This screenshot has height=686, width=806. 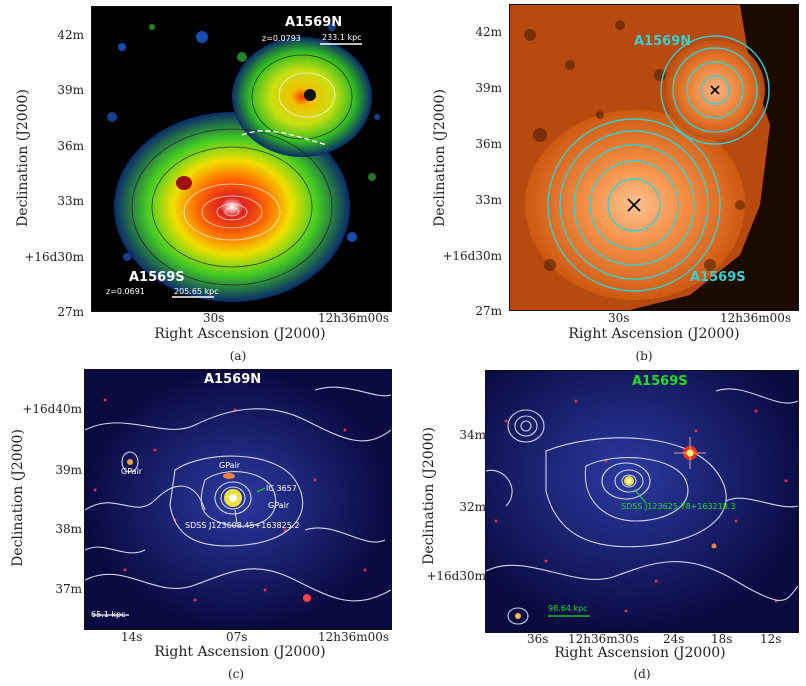 I want to click on a1569n-scale: 233.1 kpc, so click(x=342, y=37).